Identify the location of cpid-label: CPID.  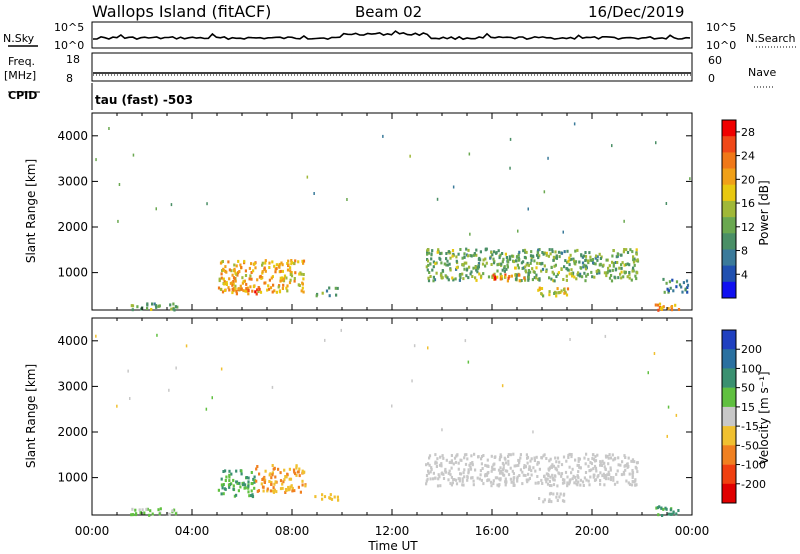
(22, 95).